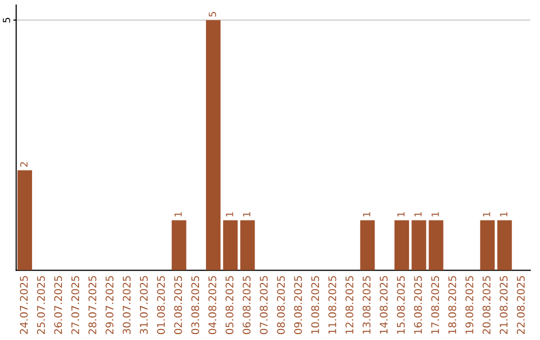 This screenshot has width=540, height=340. I want to click on x-tick-label: 10.08.2025, so click(315, 305).